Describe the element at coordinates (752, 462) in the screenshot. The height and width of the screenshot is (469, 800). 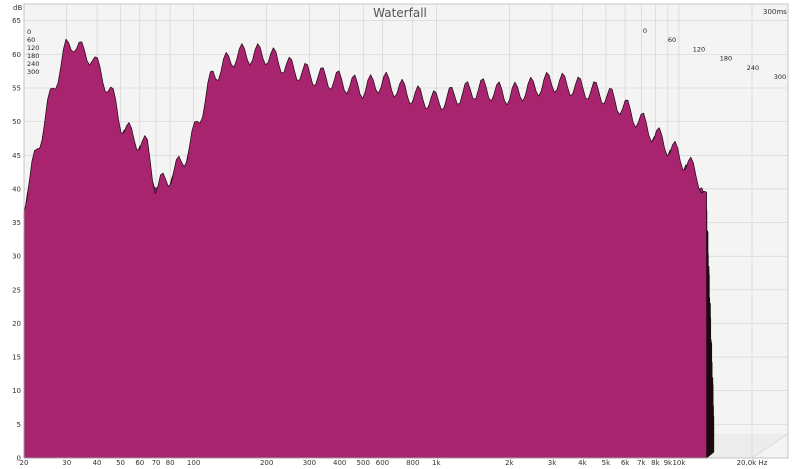
I see `x-tick-label: 20.0k Hz` at that location.